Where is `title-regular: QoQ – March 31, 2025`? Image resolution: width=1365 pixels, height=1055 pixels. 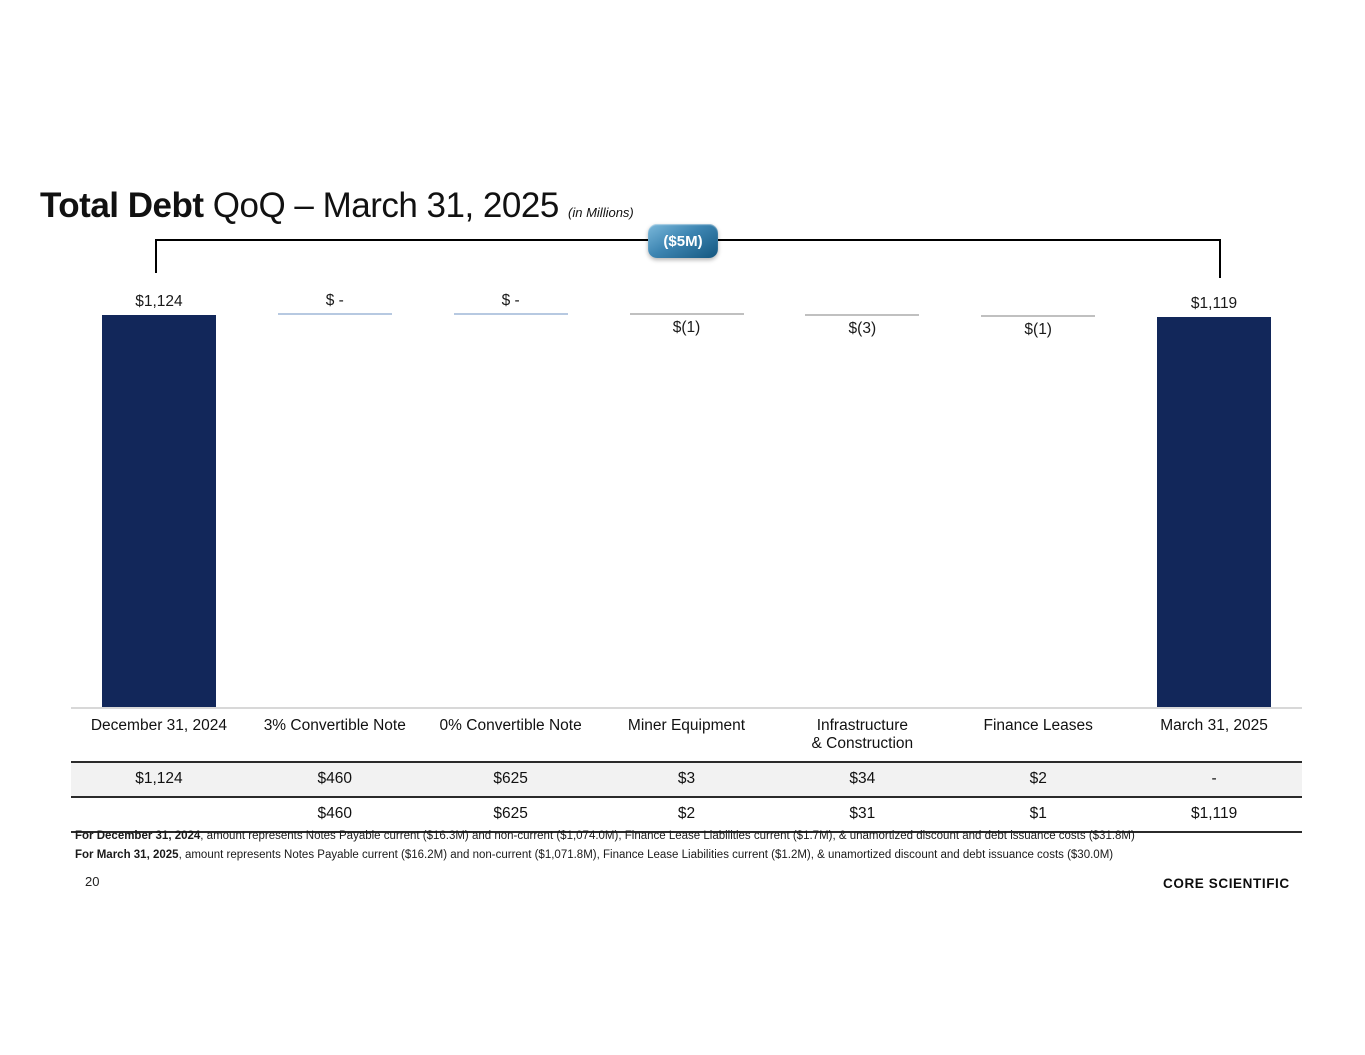
title-regular: QoQ – March 31, 2025 is located at coordinates (386, 206).